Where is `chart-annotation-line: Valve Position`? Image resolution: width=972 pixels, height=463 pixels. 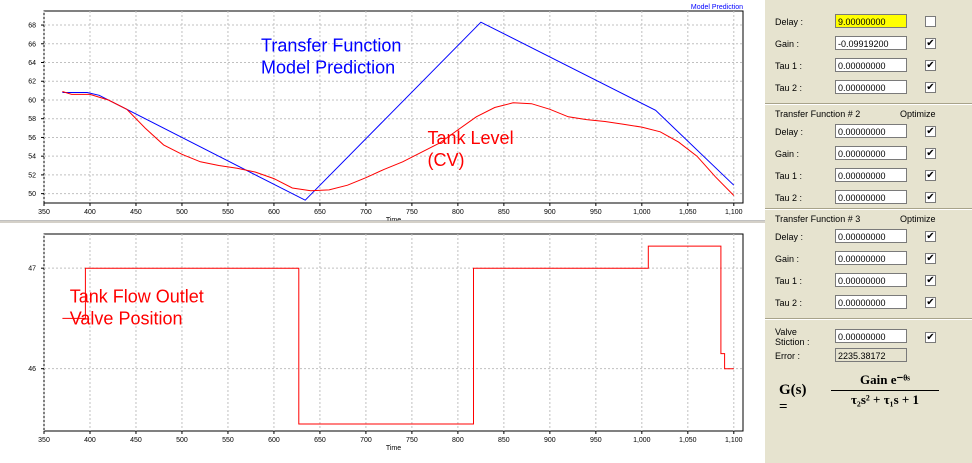
chart-annotation-line: Valve Position is located at coordinates (126, 318).